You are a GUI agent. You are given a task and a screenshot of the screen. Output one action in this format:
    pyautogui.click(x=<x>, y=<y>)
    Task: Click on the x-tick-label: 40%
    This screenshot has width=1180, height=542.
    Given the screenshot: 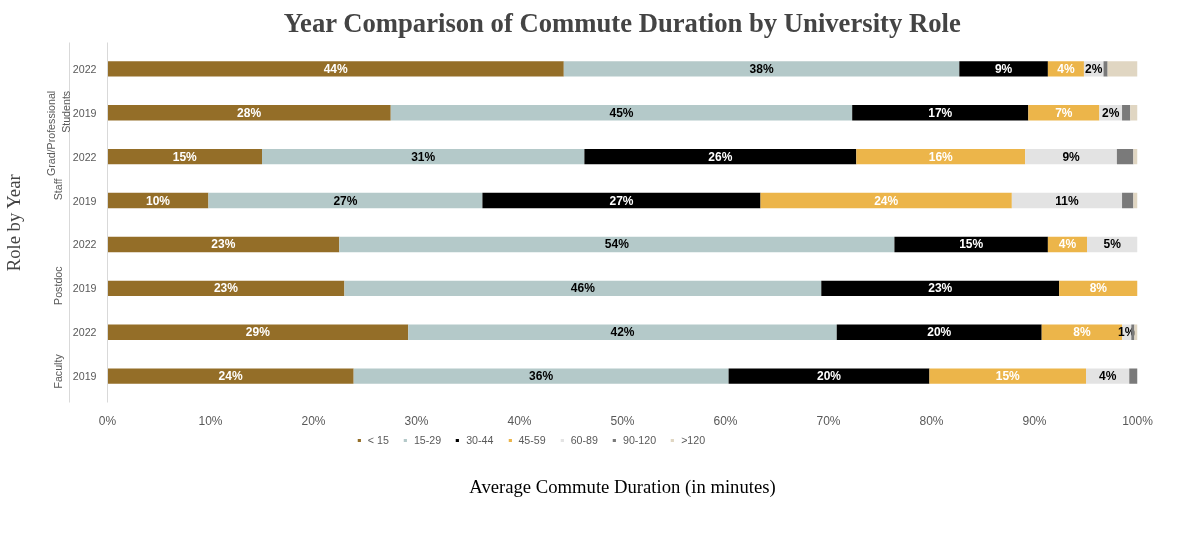 What is the action you would take?
    pyautogui.click(x=519, y=420)
    